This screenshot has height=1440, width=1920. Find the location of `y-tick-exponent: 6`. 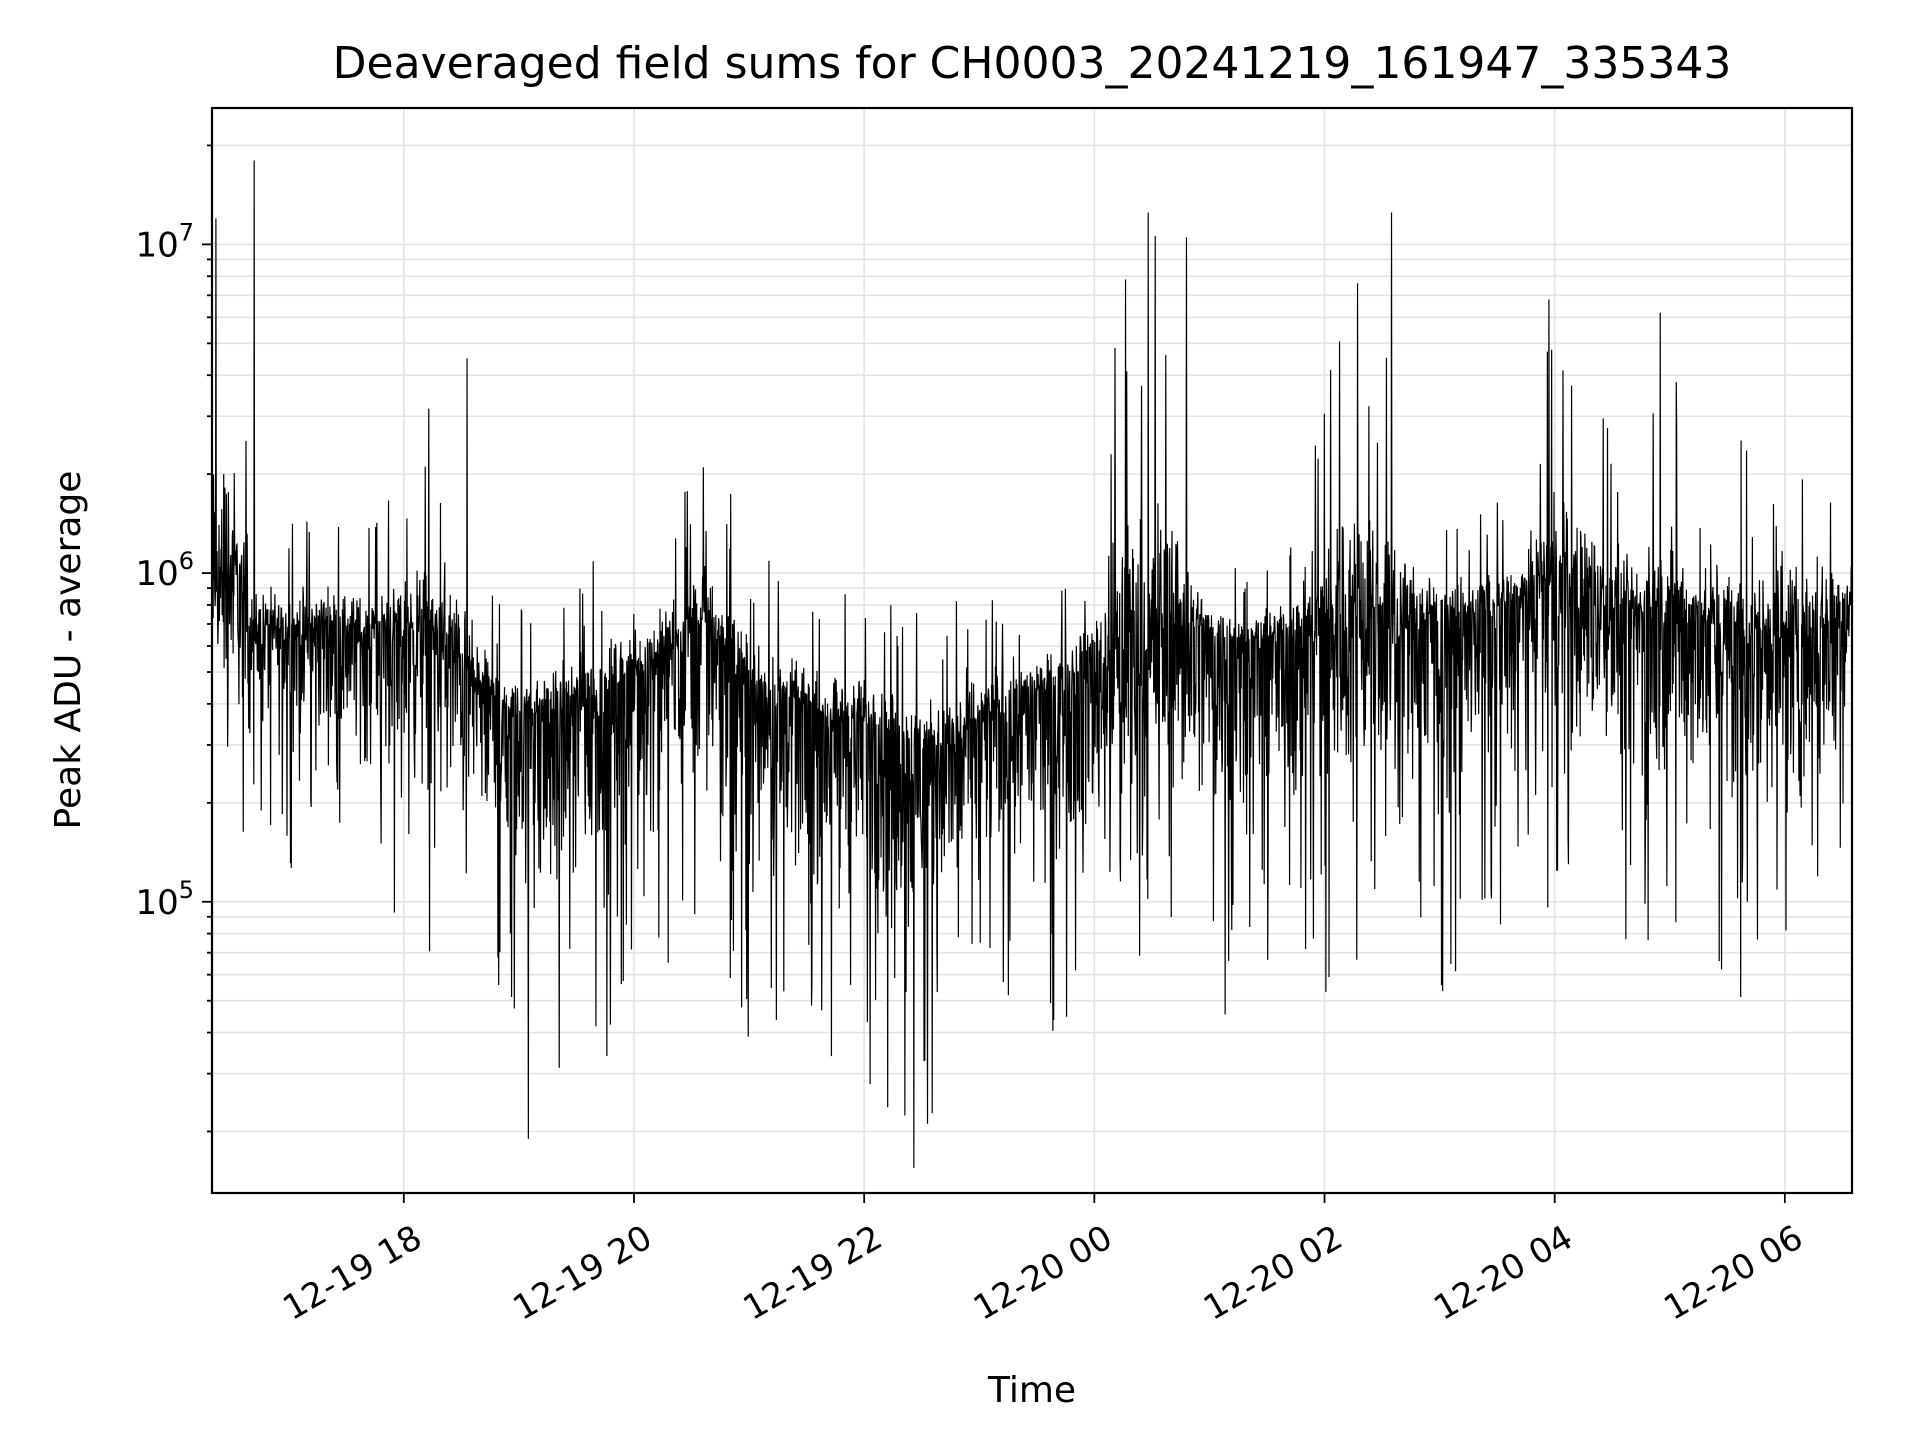

y-tick-exponent: 6 is located at coordinates (186, 561).